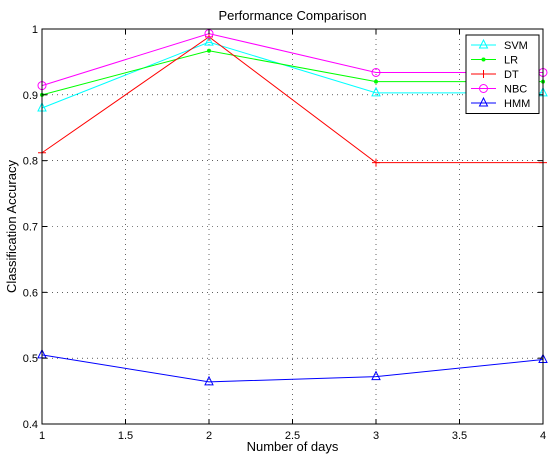 The width and height of the screenshot is (554, 457). What do you see at coordinates (495, 75) in the screenshot?
I see `legend-item-dt: DT` at bounding box center [495, 75].